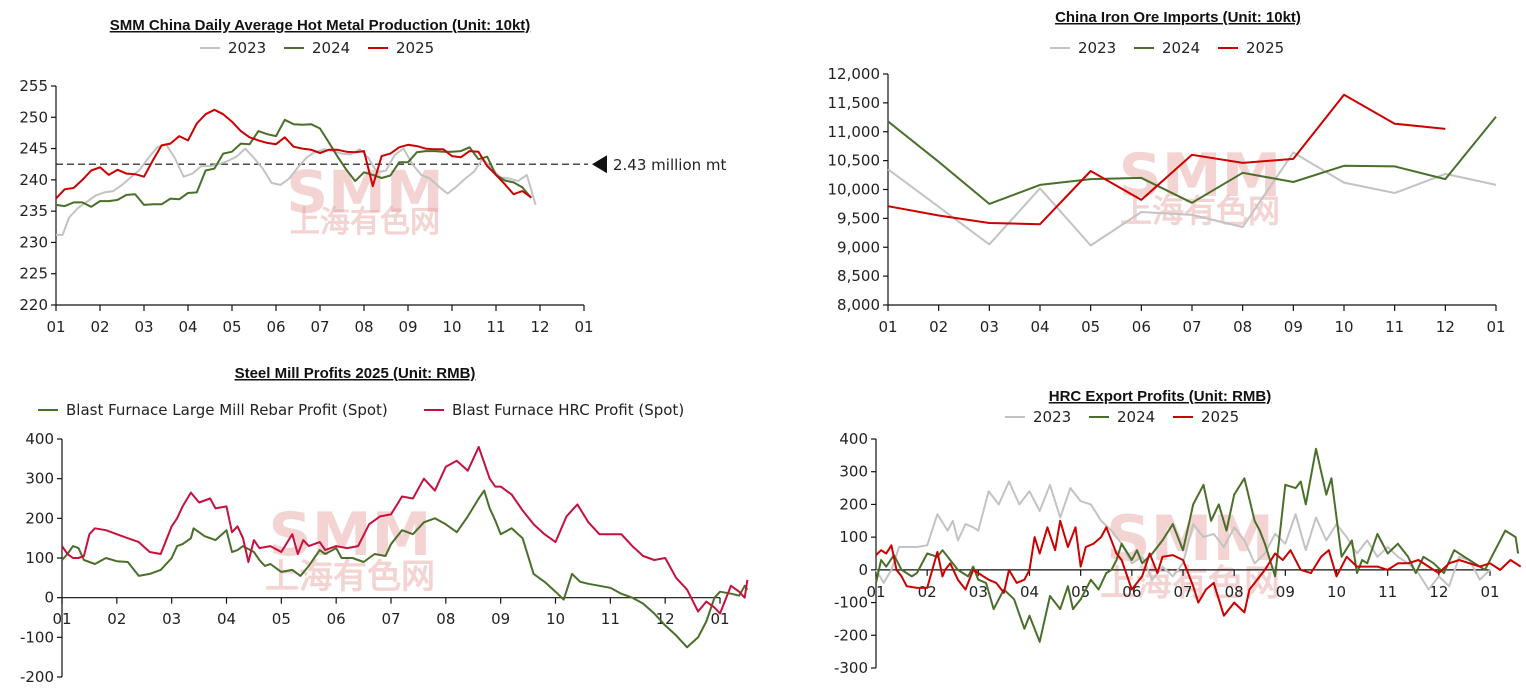 This screenshot has width=1526, height=693. Describe the element at coordinates (247, 48) in the screenshot. I see `legend-label: 2023` at that location.